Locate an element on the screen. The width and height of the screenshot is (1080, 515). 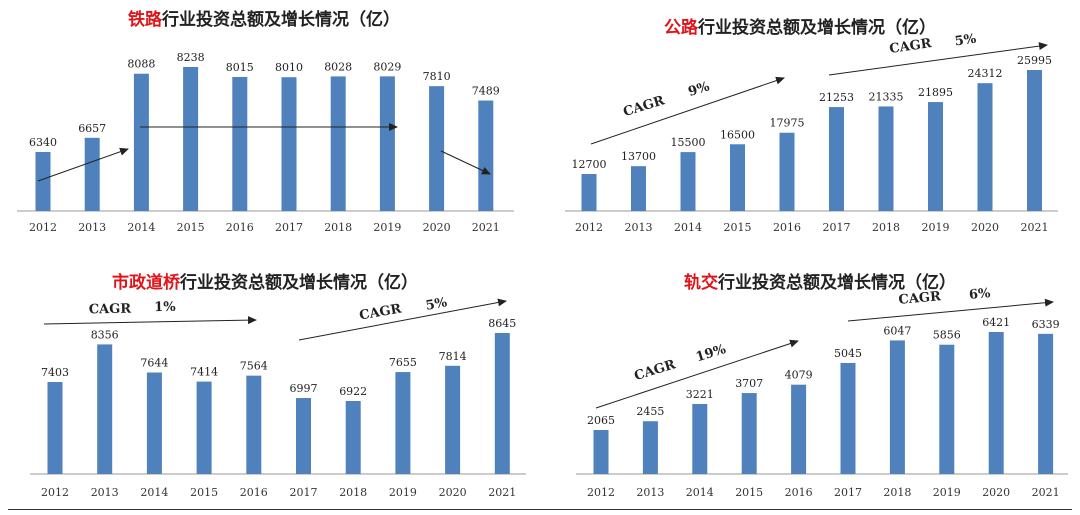
data-label: 6997 is located at coordinates (304, 388).